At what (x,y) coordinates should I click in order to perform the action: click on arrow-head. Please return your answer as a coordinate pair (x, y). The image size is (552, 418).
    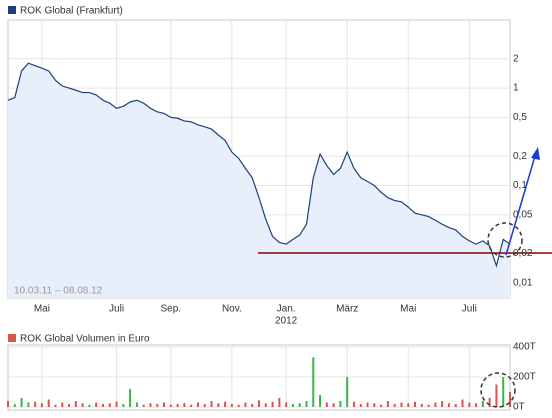
    Looking at the image, I should click on (535, 153).